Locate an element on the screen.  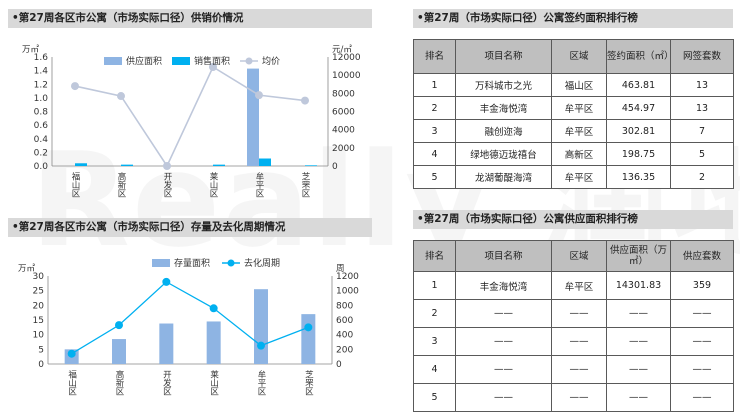
chart2-title: •第27周各区市公寓（市场实际口径）存量及去化周期情况 is located at coordinates (149, 227).